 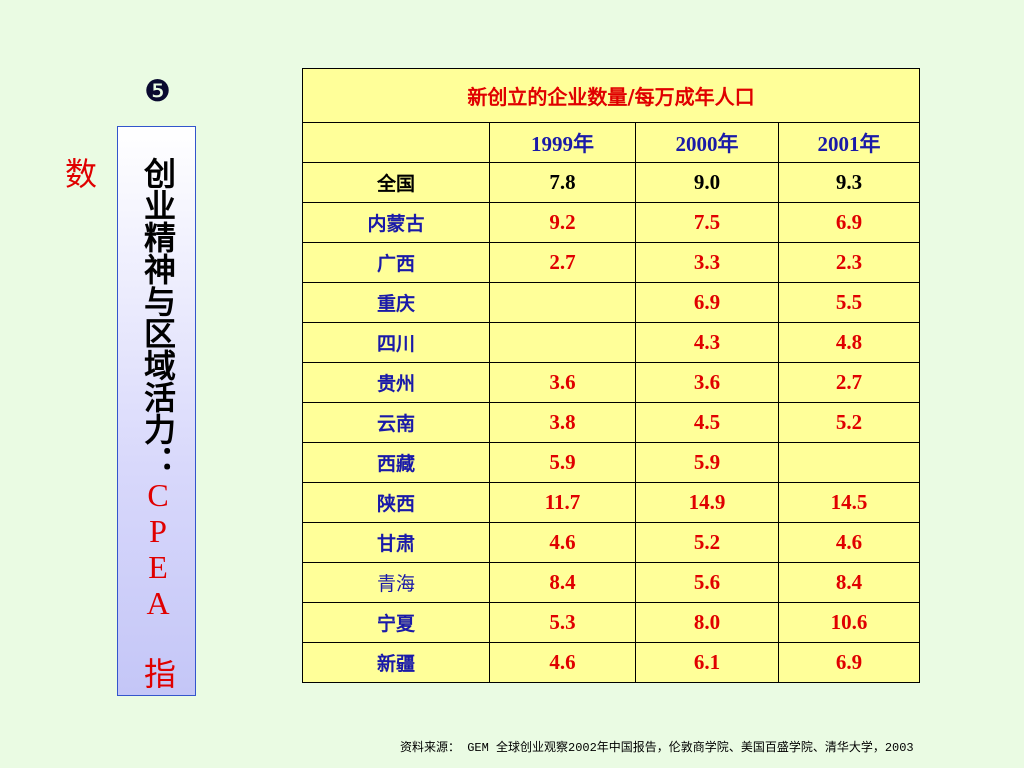 What do you see at coordinates (562, 222) in the screenshot?
I see `value-cell: 9.2` at bounding box center [562, 222].